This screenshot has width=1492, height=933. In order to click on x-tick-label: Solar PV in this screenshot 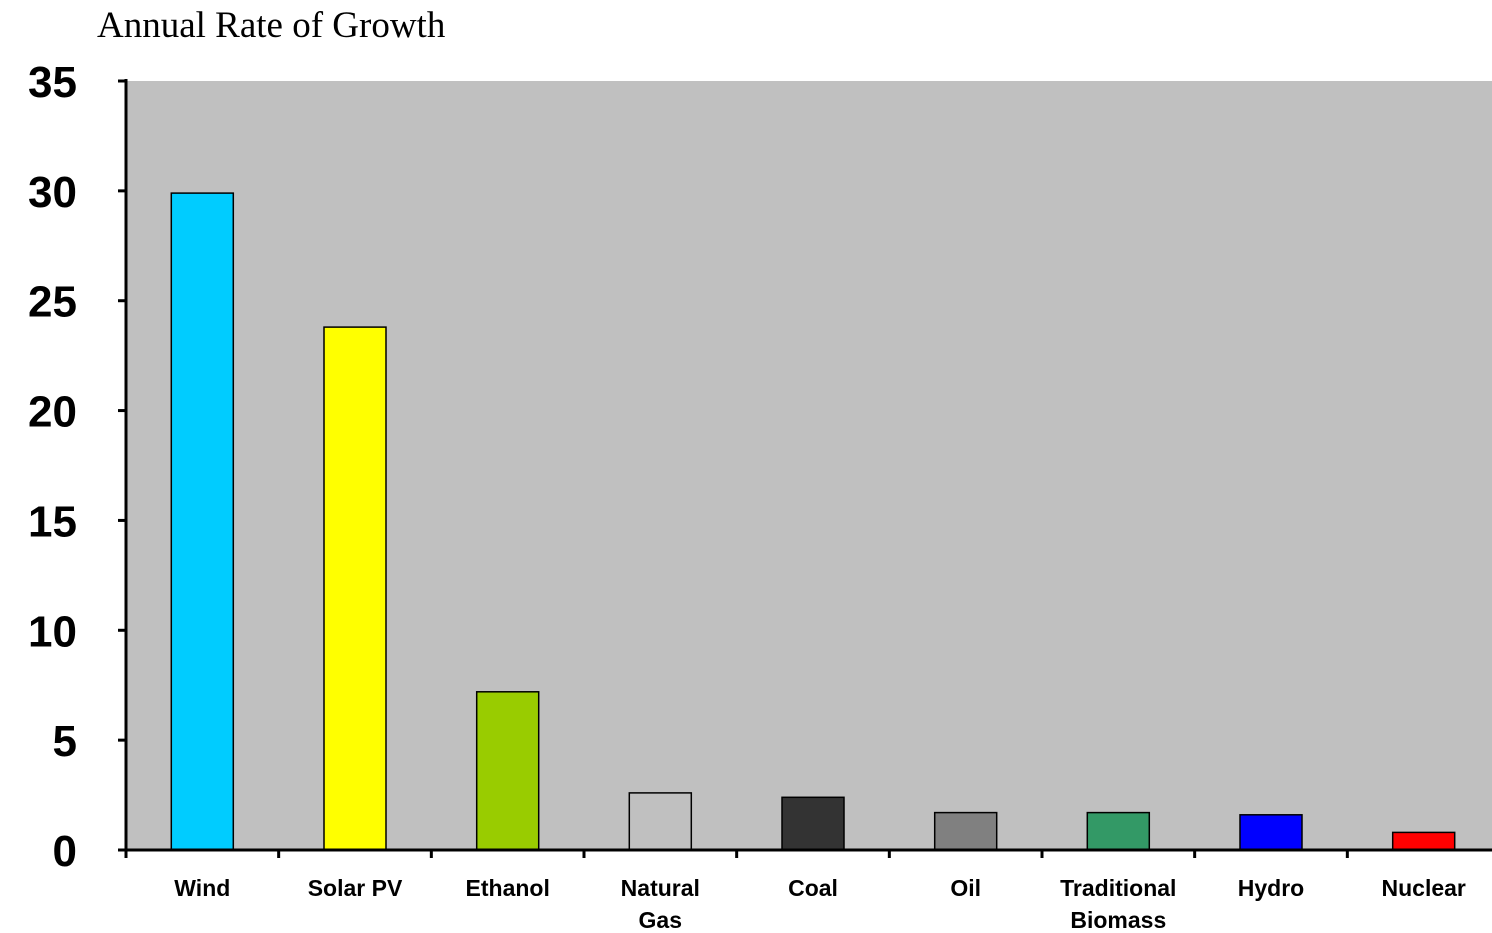, I will do `click(355, 888)`.